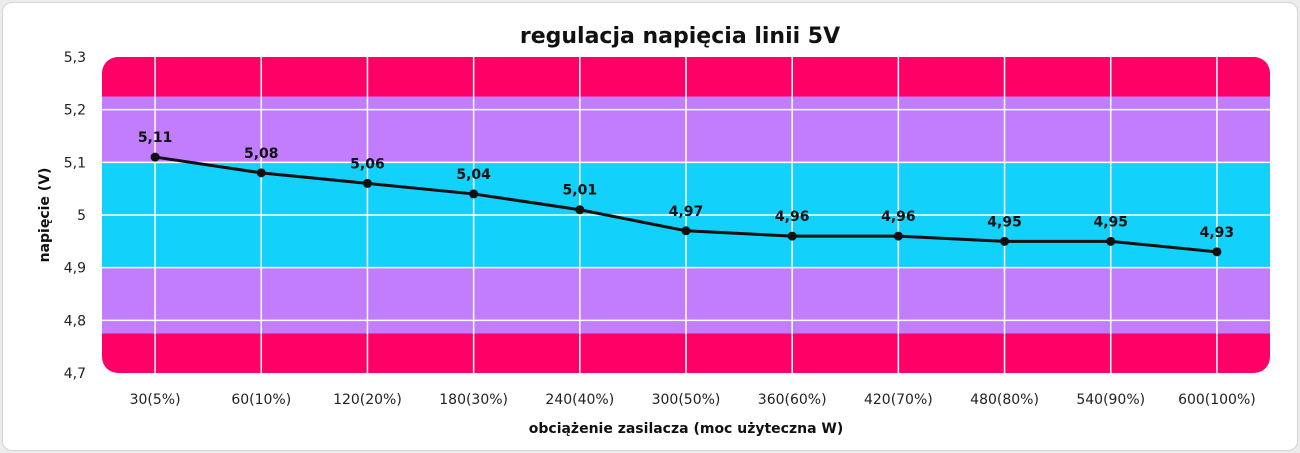 This screenshot has width=1300, height=453. I want to click on y-tick-label: 5,1, so click(75, 163).